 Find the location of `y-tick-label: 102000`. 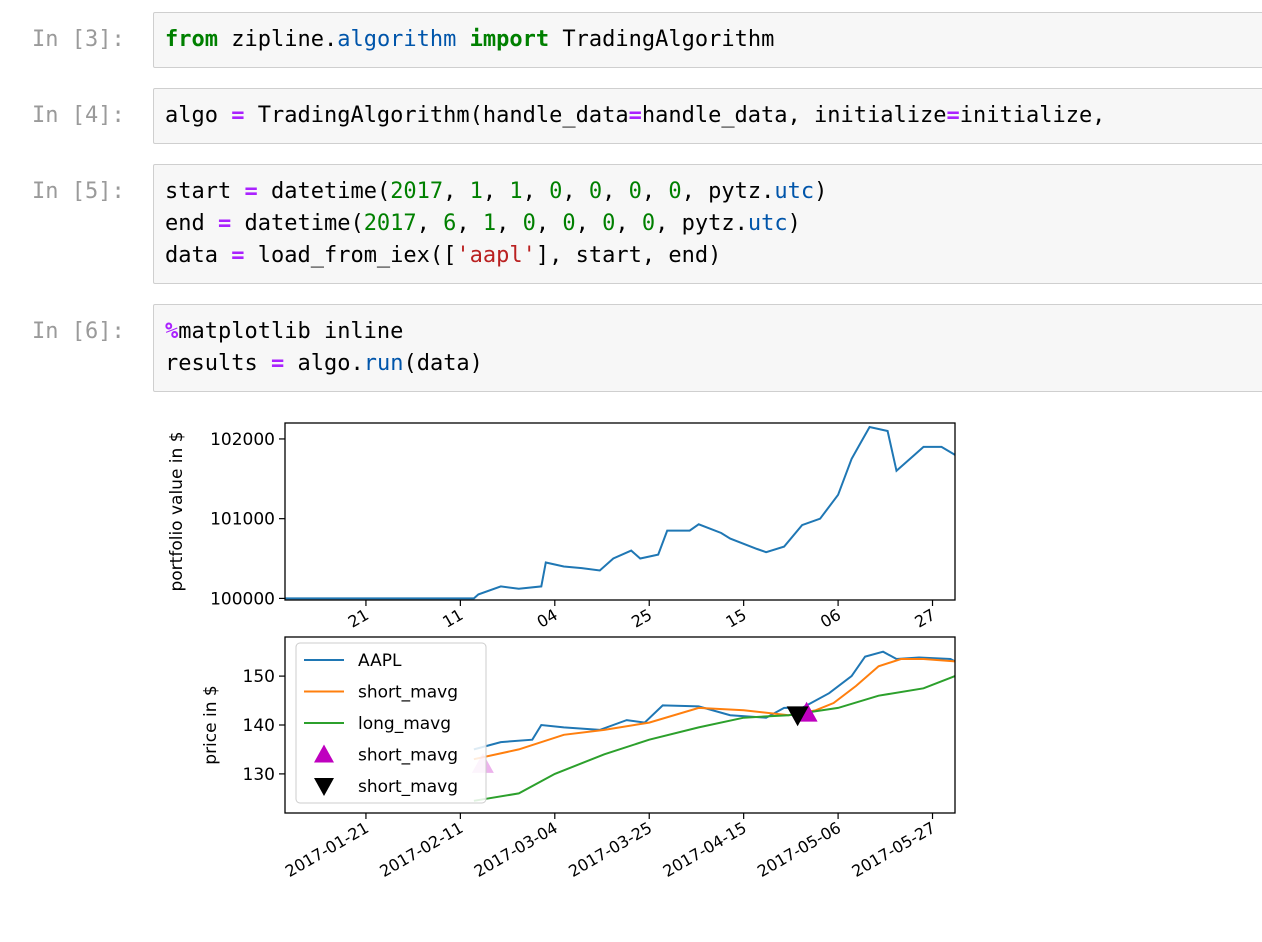

y-tick-label: 102000 is located at coordinates (242, 440).